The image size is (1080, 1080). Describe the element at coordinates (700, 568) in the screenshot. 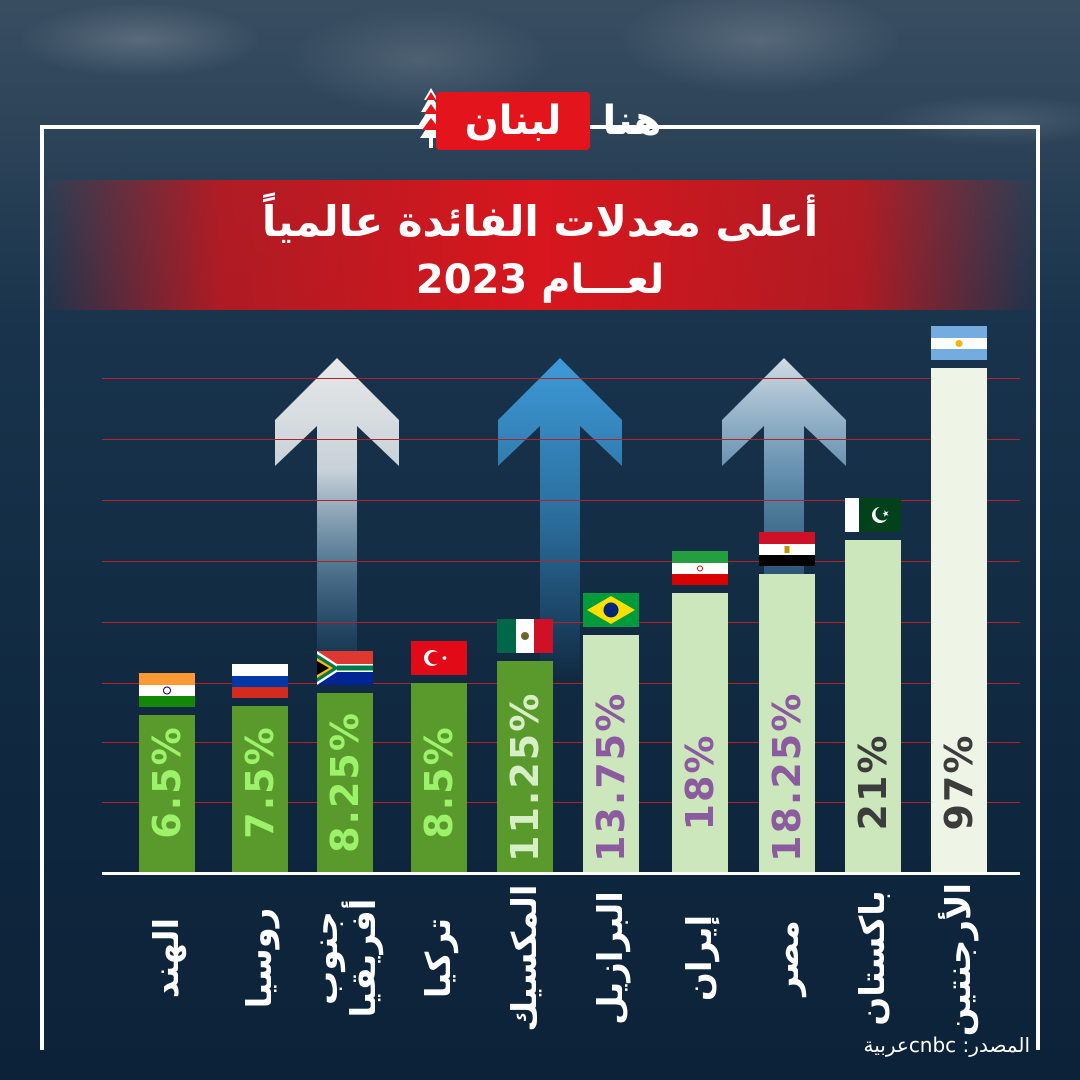

I see `iran-flag` at that location.